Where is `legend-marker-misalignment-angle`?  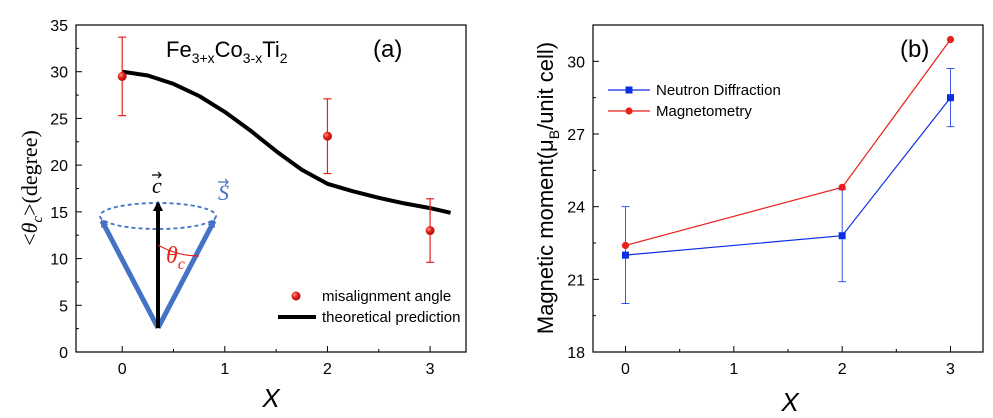 legend-marker-misalignment-angle is located at coordinates (296, 296).